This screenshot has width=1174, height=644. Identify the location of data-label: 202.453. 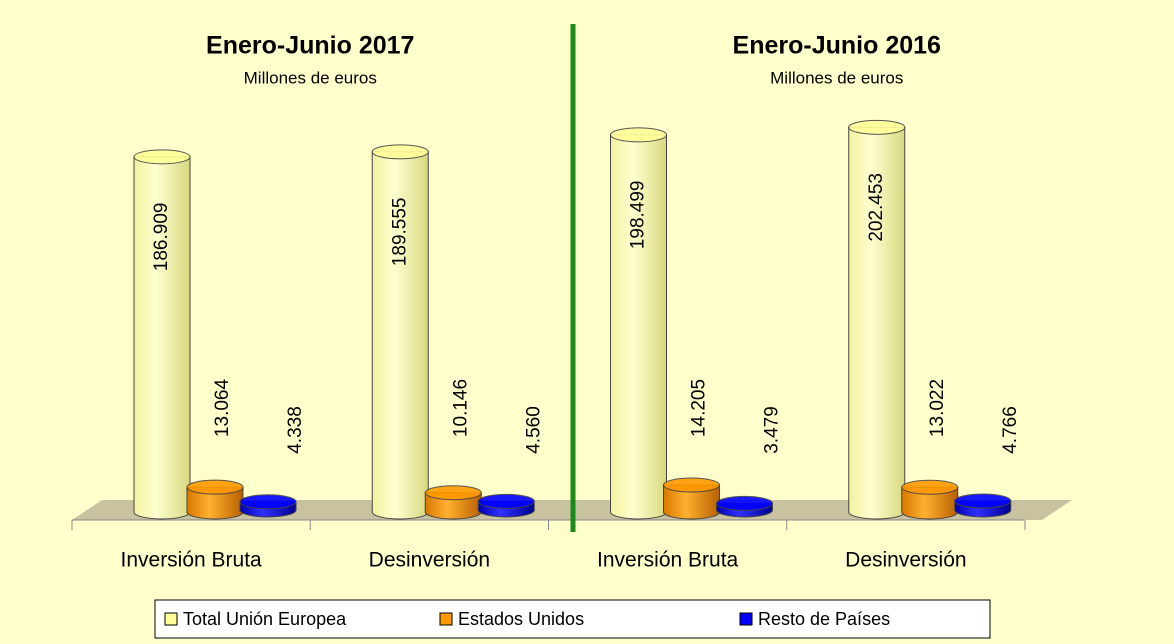
(876, 207).